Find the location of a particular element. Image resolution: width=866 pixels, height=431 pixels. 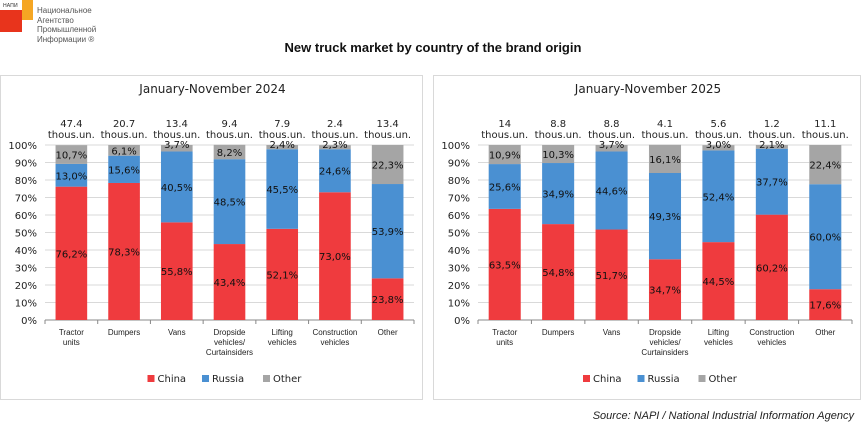

category-label: Lifting is located at coordinates (282, 332).